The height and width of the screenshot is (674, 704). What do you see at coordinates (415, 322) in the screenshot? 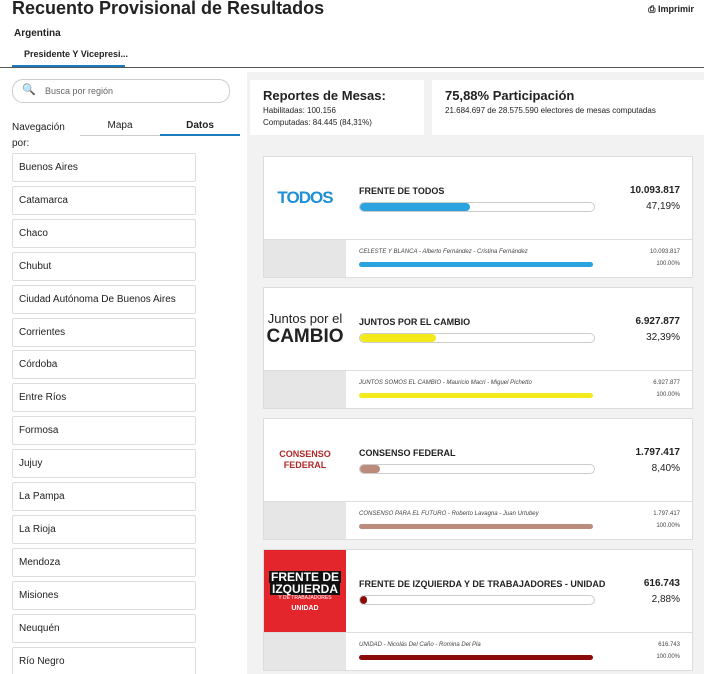
I see `party-name: JUNTOS POR EL CAMBIO` at bounding box center [415, 322].